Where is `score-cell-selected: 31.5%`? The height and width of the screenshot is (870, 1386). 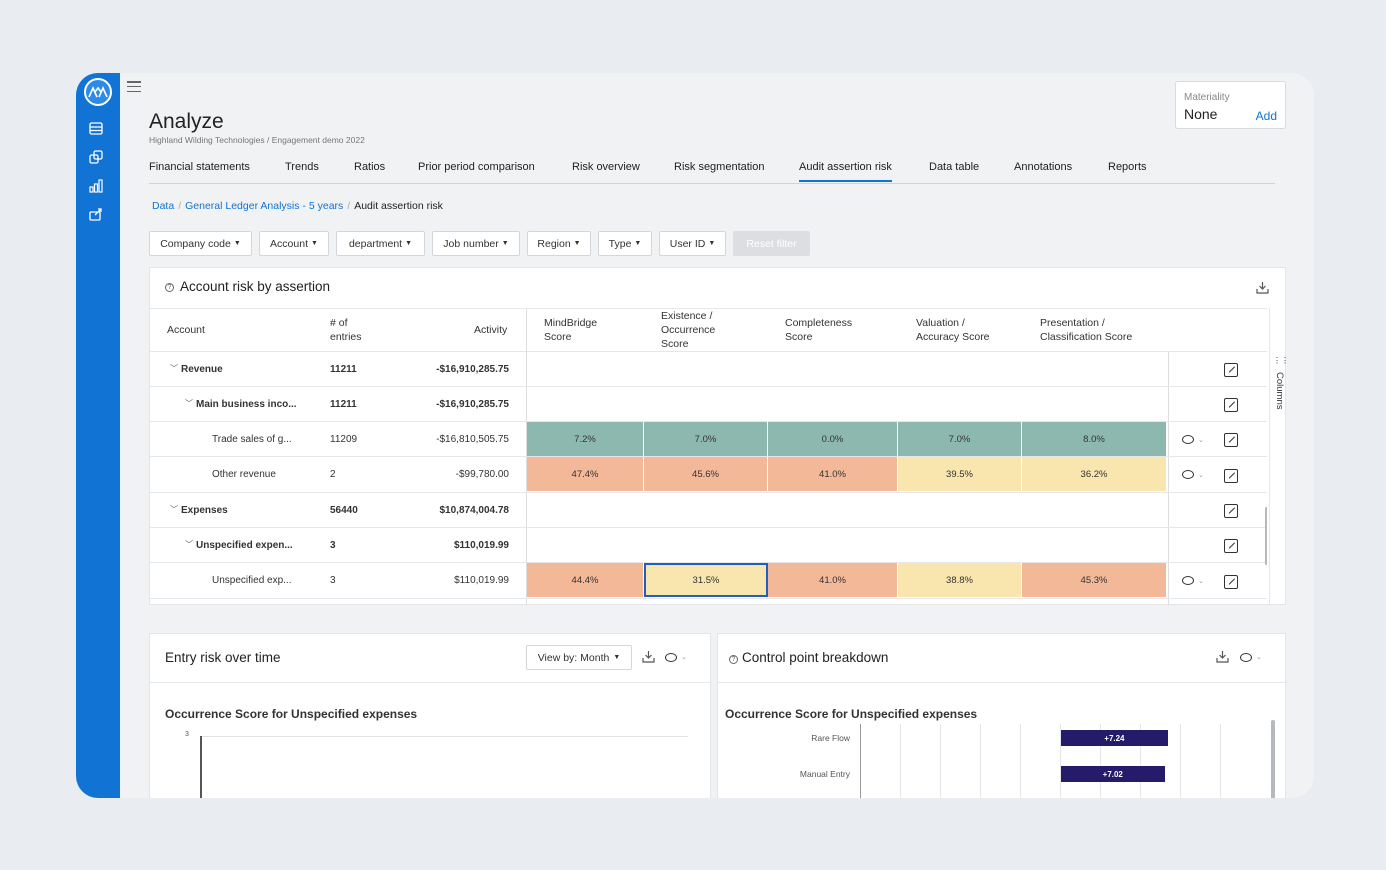
score-cell-selected: 31.5% is located at coordinates (706, 580).